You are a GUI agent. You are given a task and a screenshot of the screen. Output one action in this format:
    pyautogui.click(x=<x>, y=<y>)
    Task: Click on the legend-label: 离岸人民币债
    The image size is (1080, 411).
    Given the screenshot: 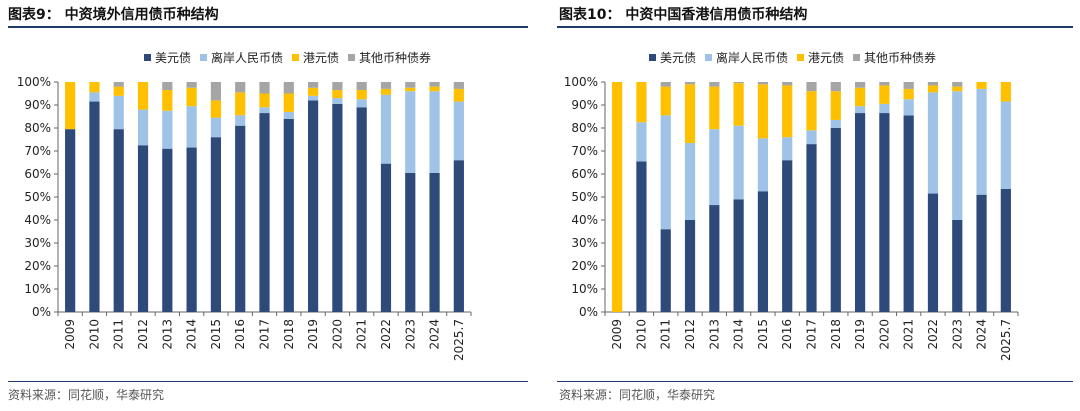 What is the action you would take?
    pyautogui.click(x=752, y=57)
    